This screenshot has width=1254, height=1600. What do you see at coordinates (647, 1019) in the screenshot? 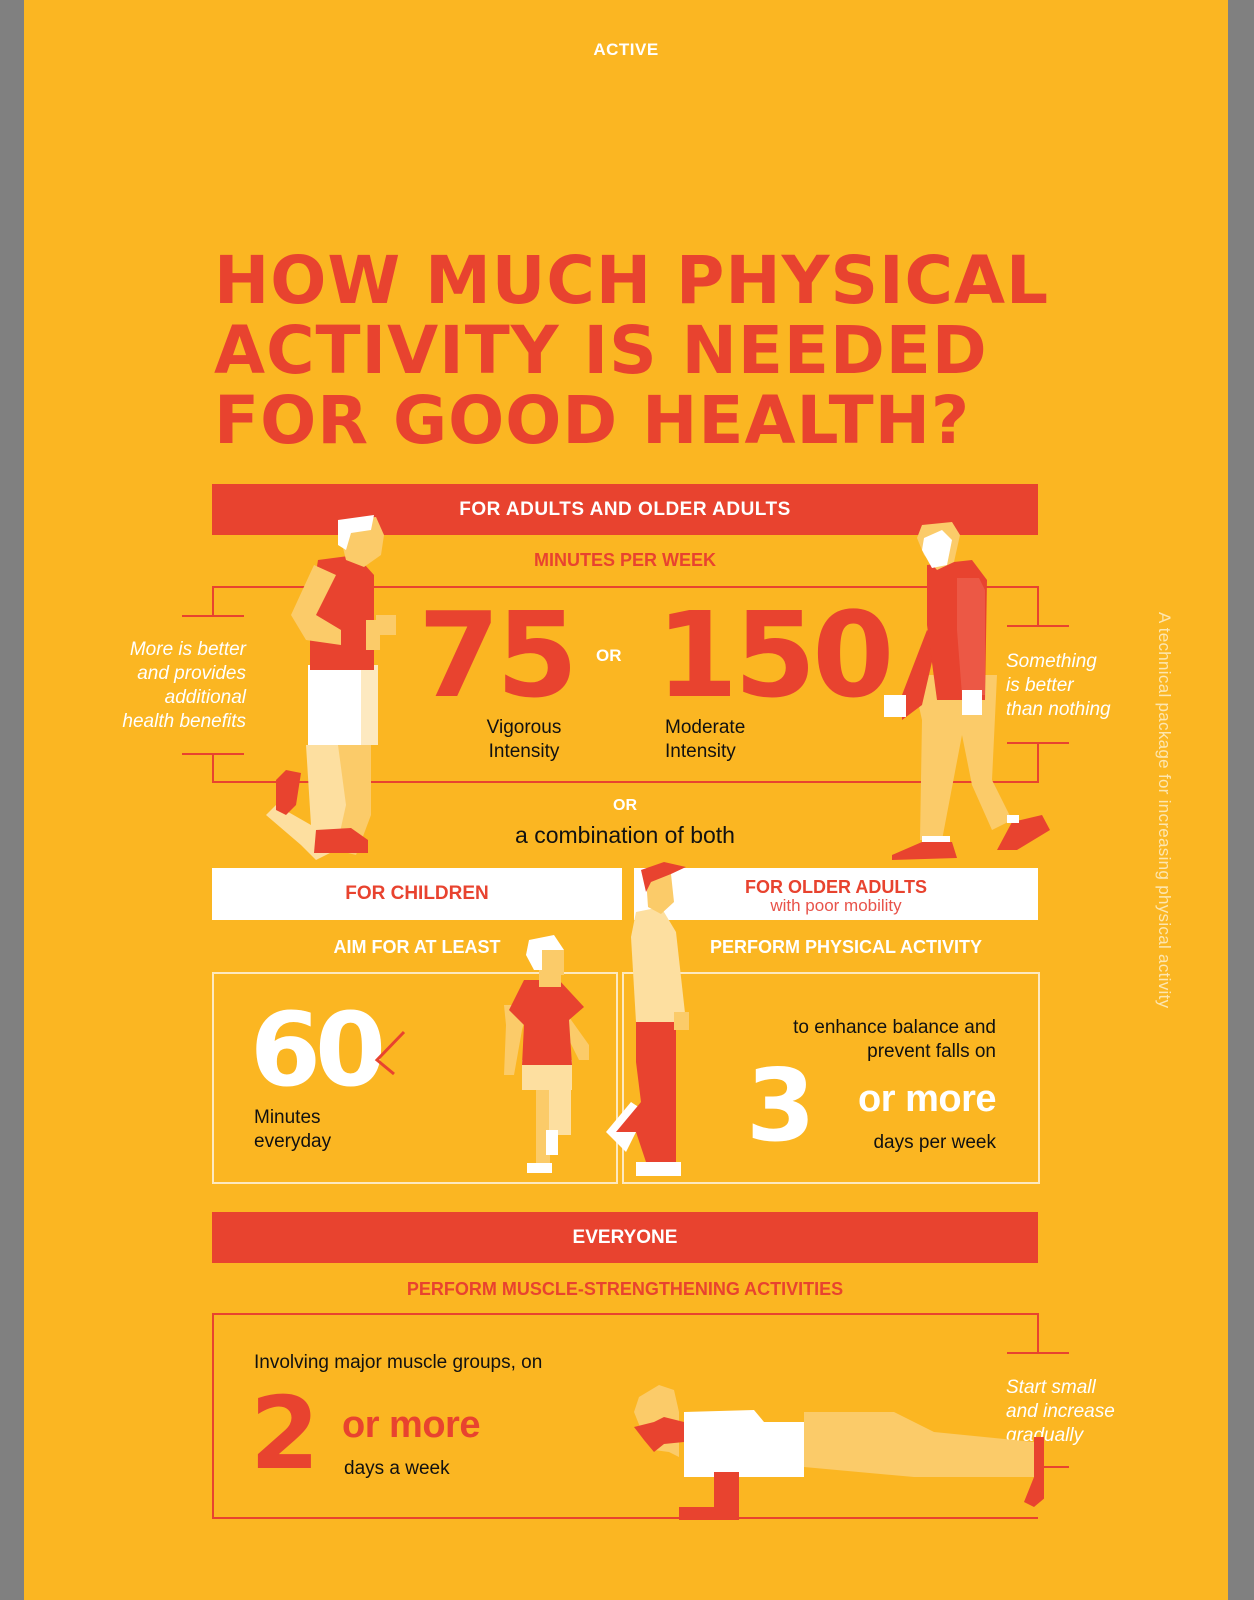
I see `older-man-illustration` at bounding box center [647, 1019].